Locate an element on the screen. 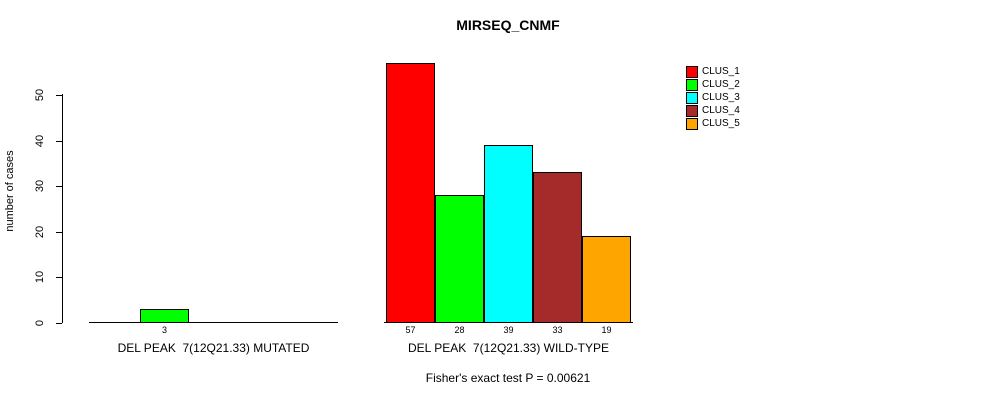 The width and height of the screenshot is (990, 400). y-tick-label: 20 is located at coordinates (40, 232).